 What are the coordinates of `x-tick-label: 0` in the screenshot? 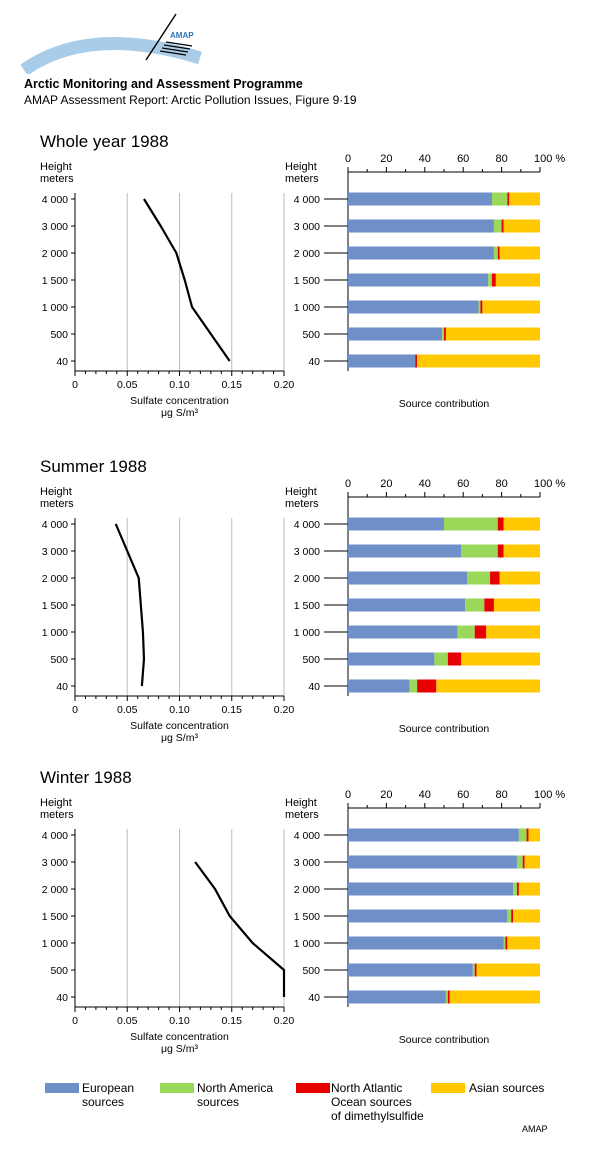 It's located at (75, 385).